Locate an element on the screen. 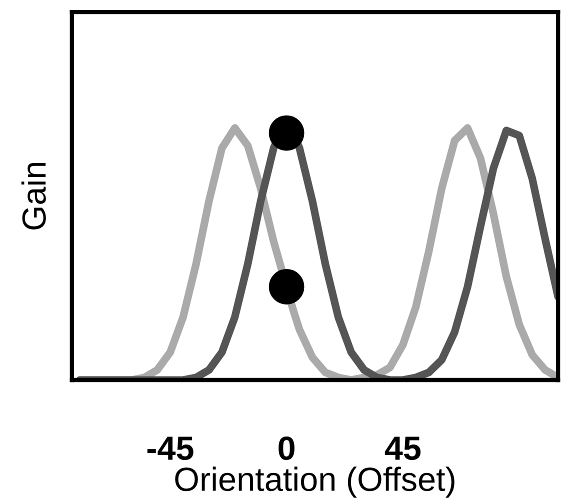 This screenshot has height=502, width=562. x-axis-title: Orientation (Offset) is located at coordinates (314, 482).